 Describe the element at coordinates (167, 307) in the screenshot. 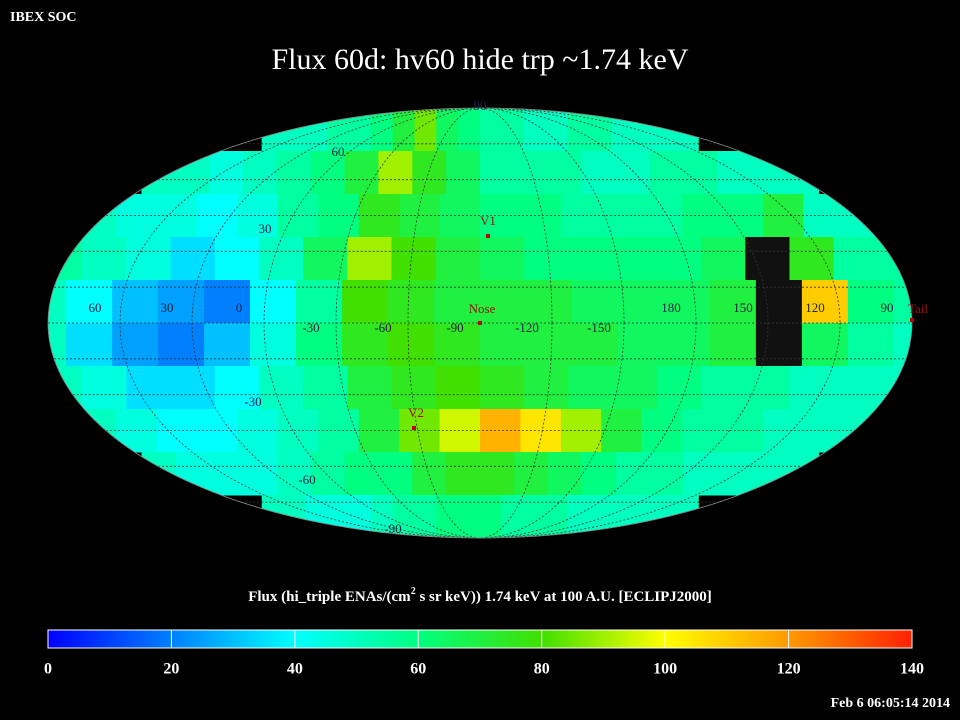

I see `longitude-label: 30` at that location.